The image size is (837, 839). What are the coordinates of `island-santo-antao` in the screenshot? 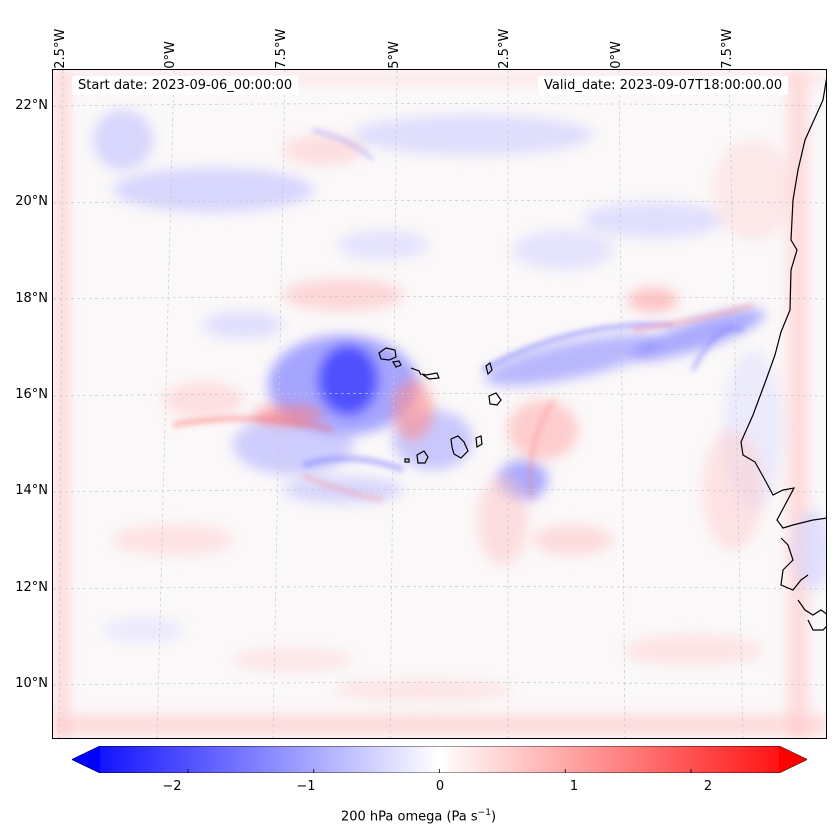 It's located at (387, 354).